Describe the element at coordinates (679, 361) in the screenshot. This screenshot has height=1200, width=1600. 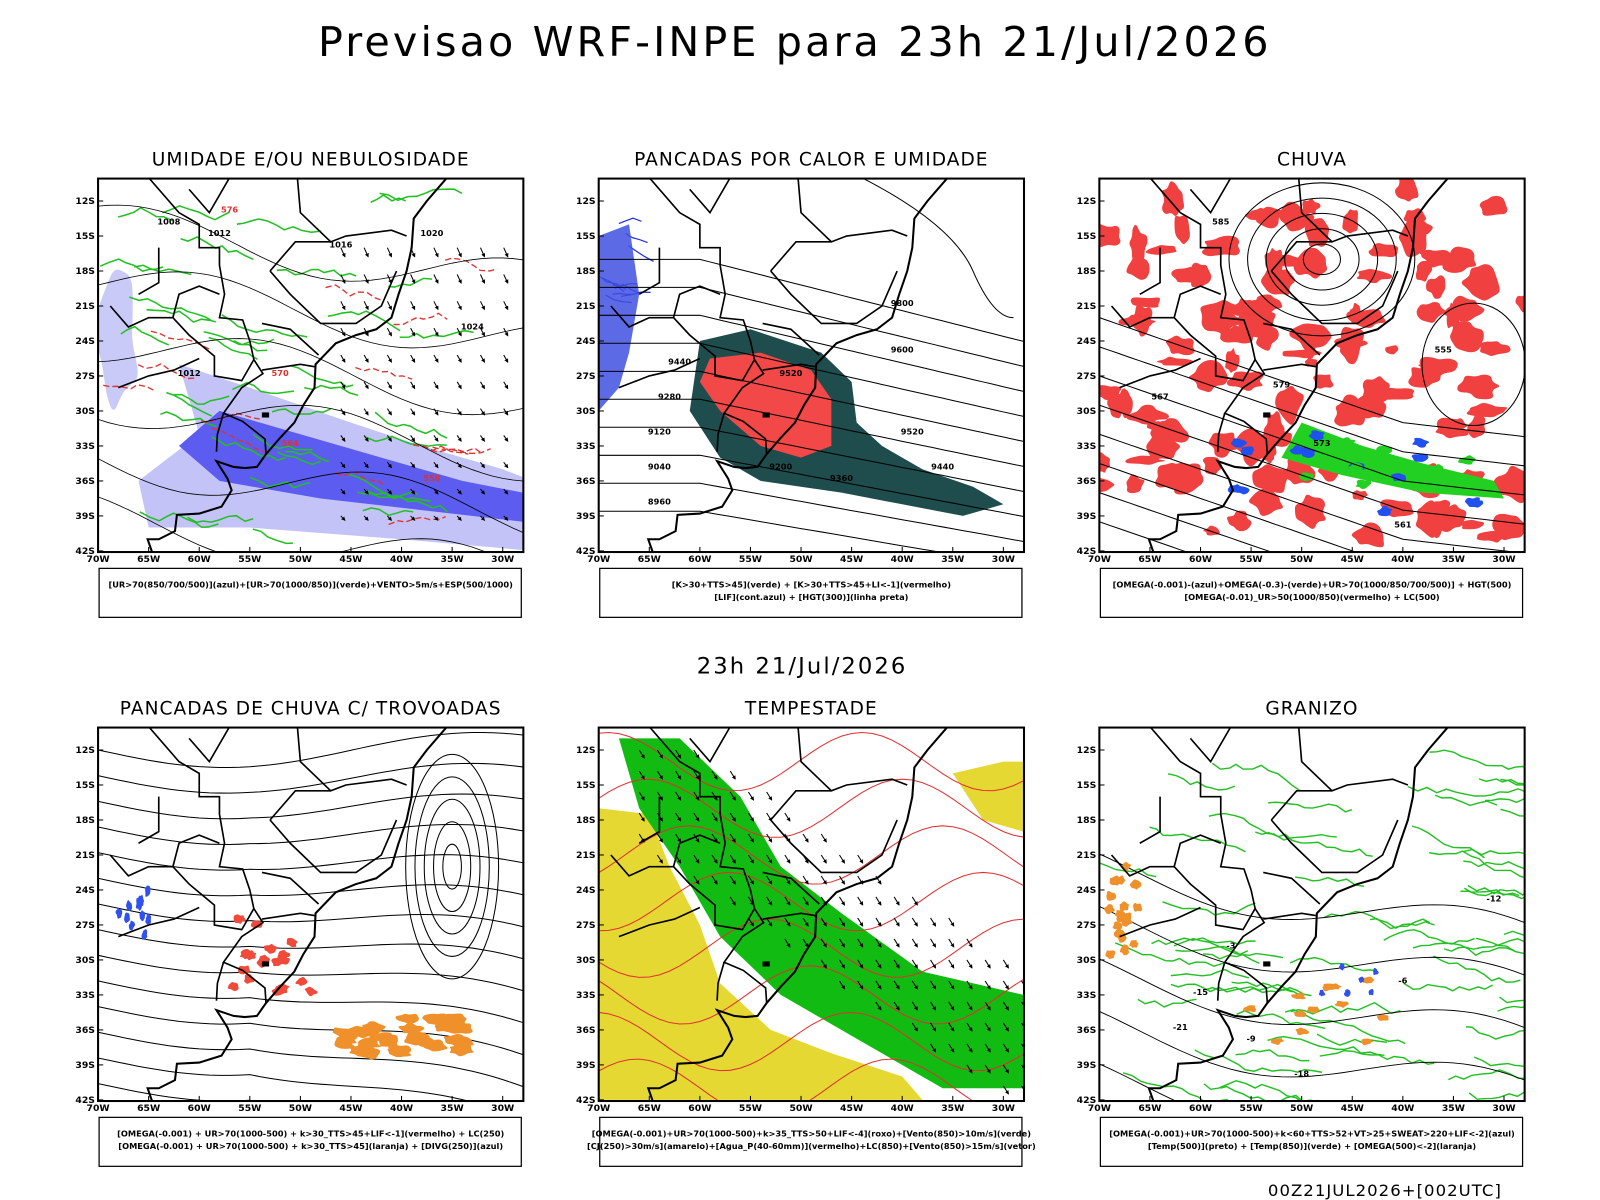
I see `contour-label: 9440` at that location.